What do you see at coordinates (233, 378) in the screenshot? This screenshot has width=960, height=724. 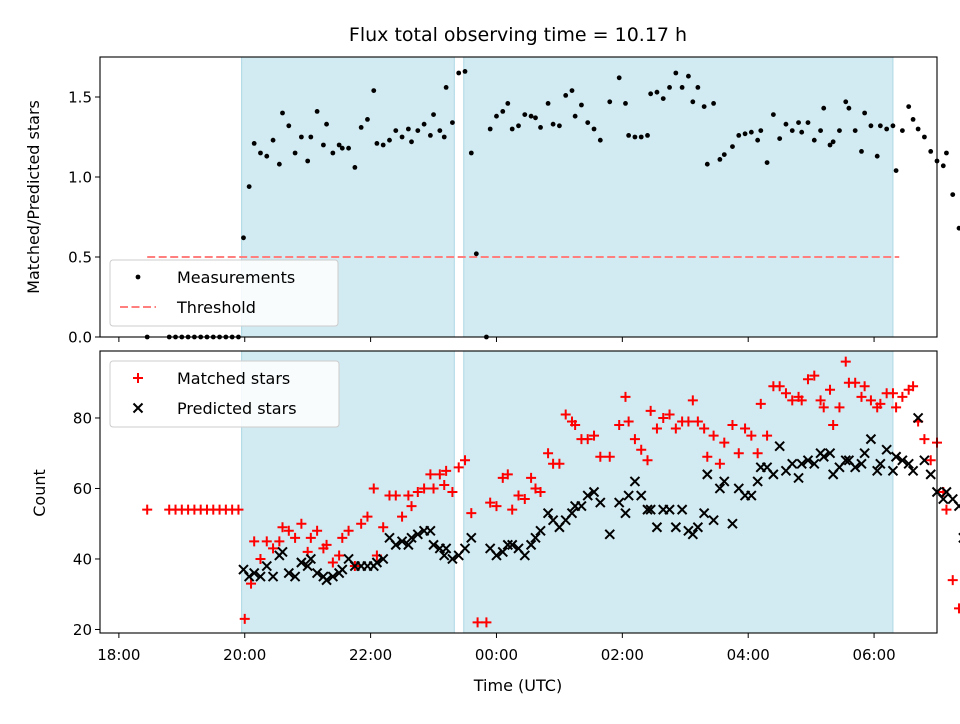 I see `legend-label: Matched stars` at bounding box center [233, 378].